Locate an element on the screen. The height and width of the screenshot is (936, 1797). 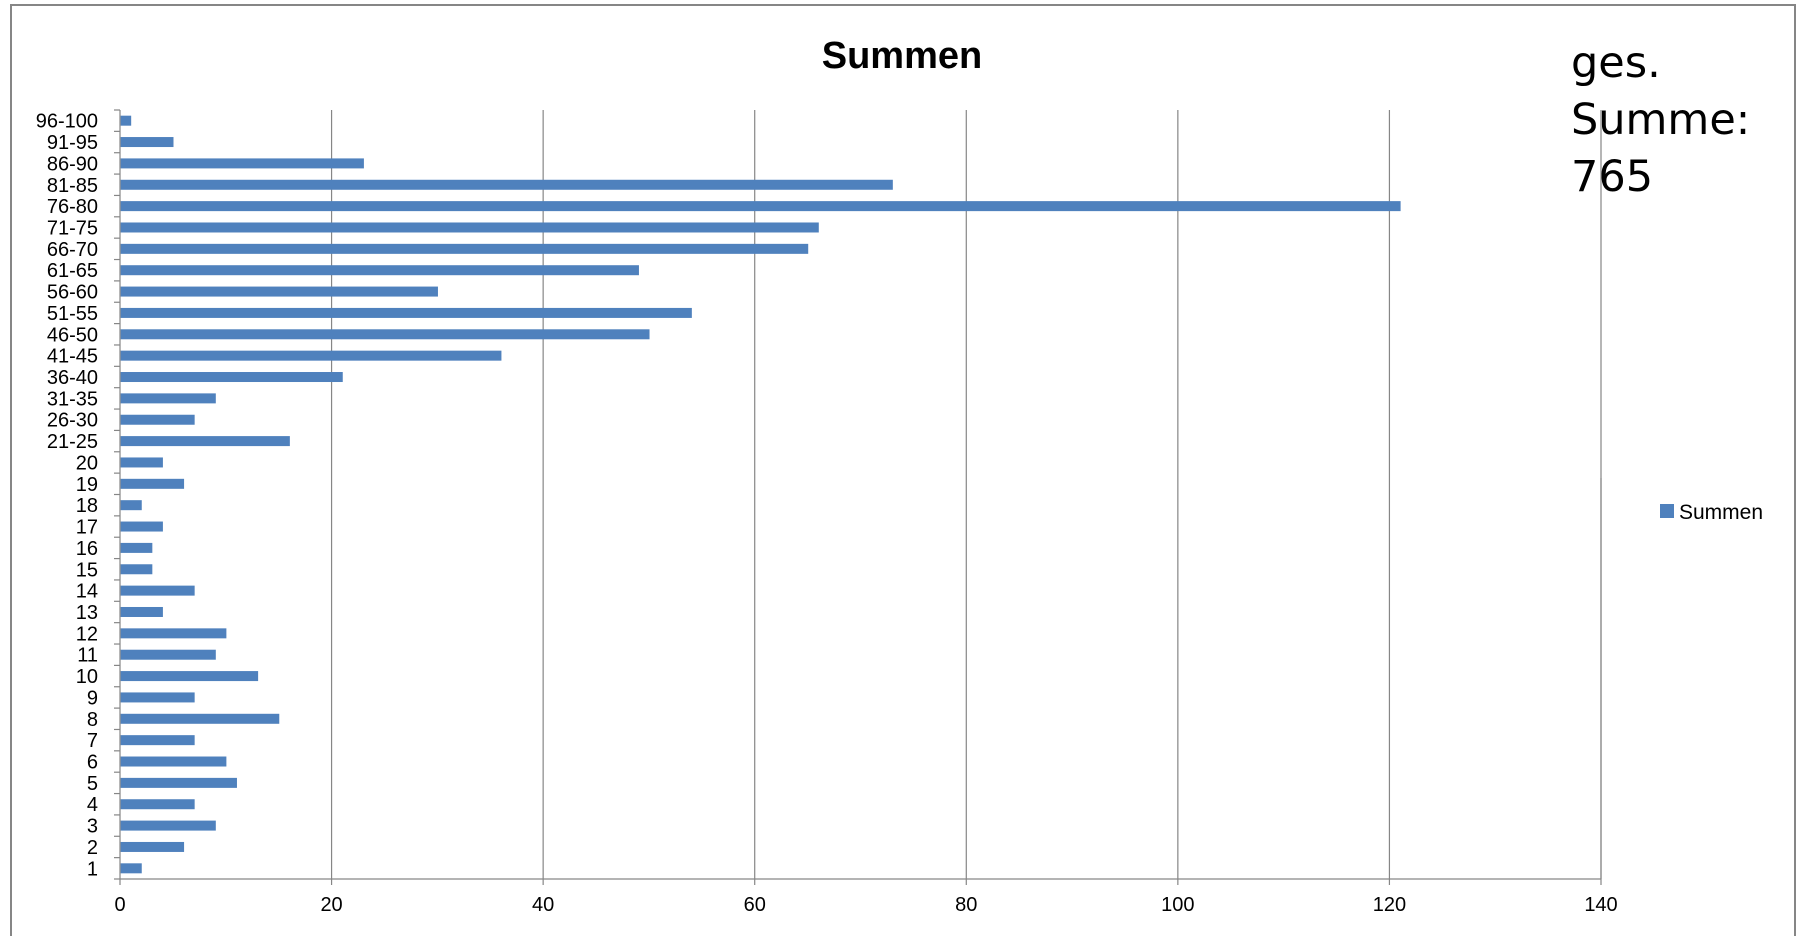
y-tick-label-81-85: 81-85 is located at coordinates (72, 186).